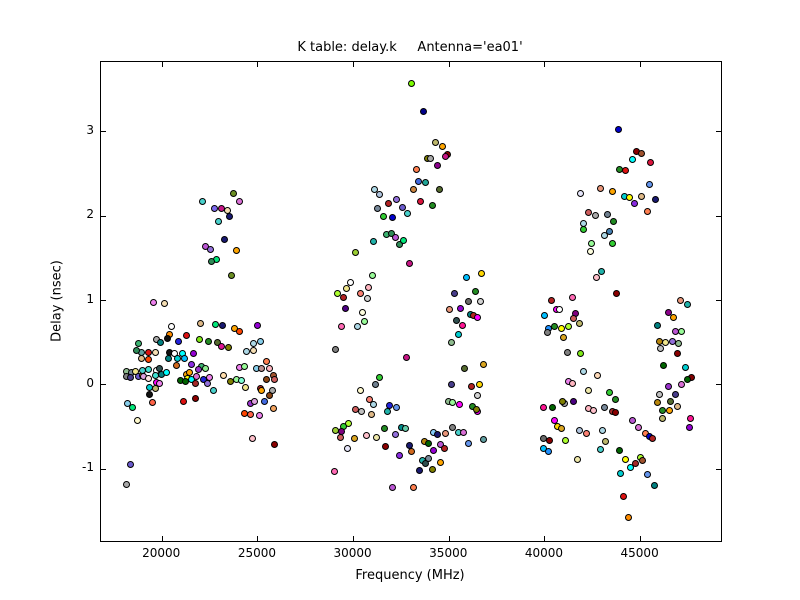  Describe the element at coordinates (90, 214) in the screenshot. I see `y-tick-label: 2` at that location.